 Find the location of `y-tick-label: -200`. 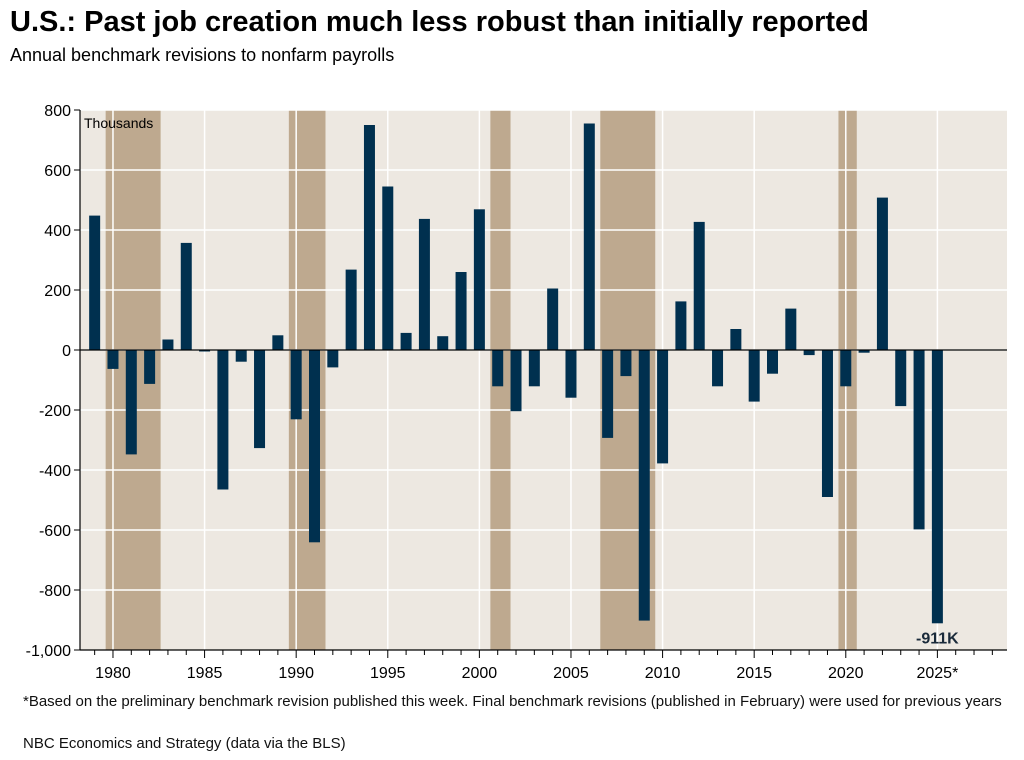

y-tick-label: -200 is located at coordinates (55, 411).